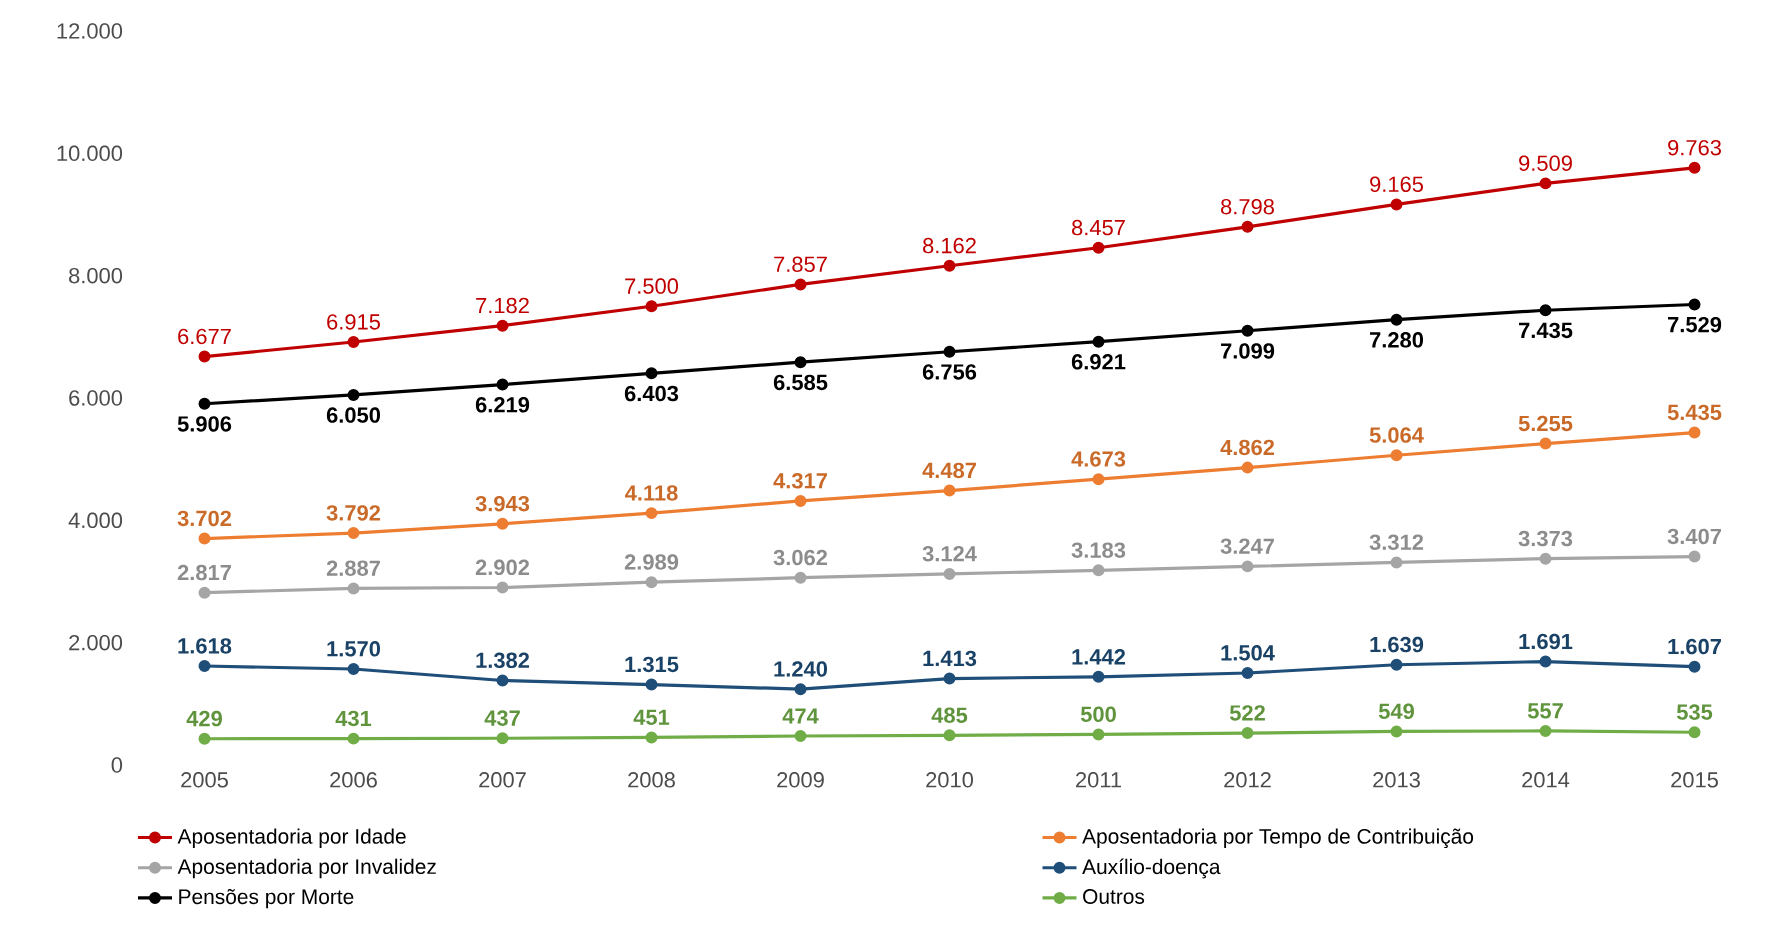  What do you see at coordinates (1396, 711) in the screenshot?
I see `data-label: 549` at bounding box center [1396, 711].